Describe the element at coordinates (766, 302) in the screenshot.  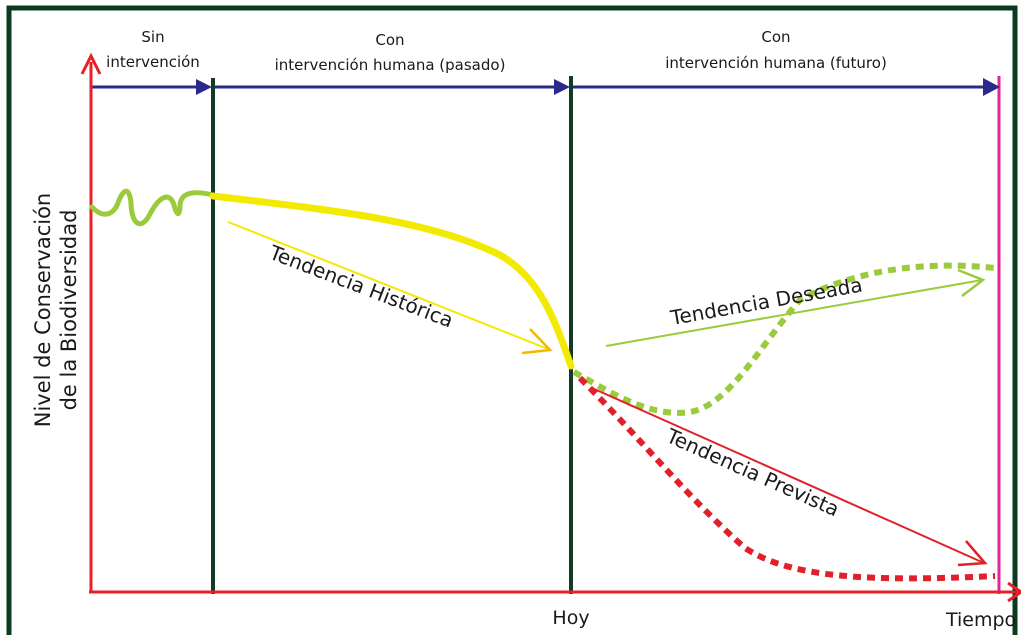
I see `trend-deseada-label: Tendencia Deseada` at that location.